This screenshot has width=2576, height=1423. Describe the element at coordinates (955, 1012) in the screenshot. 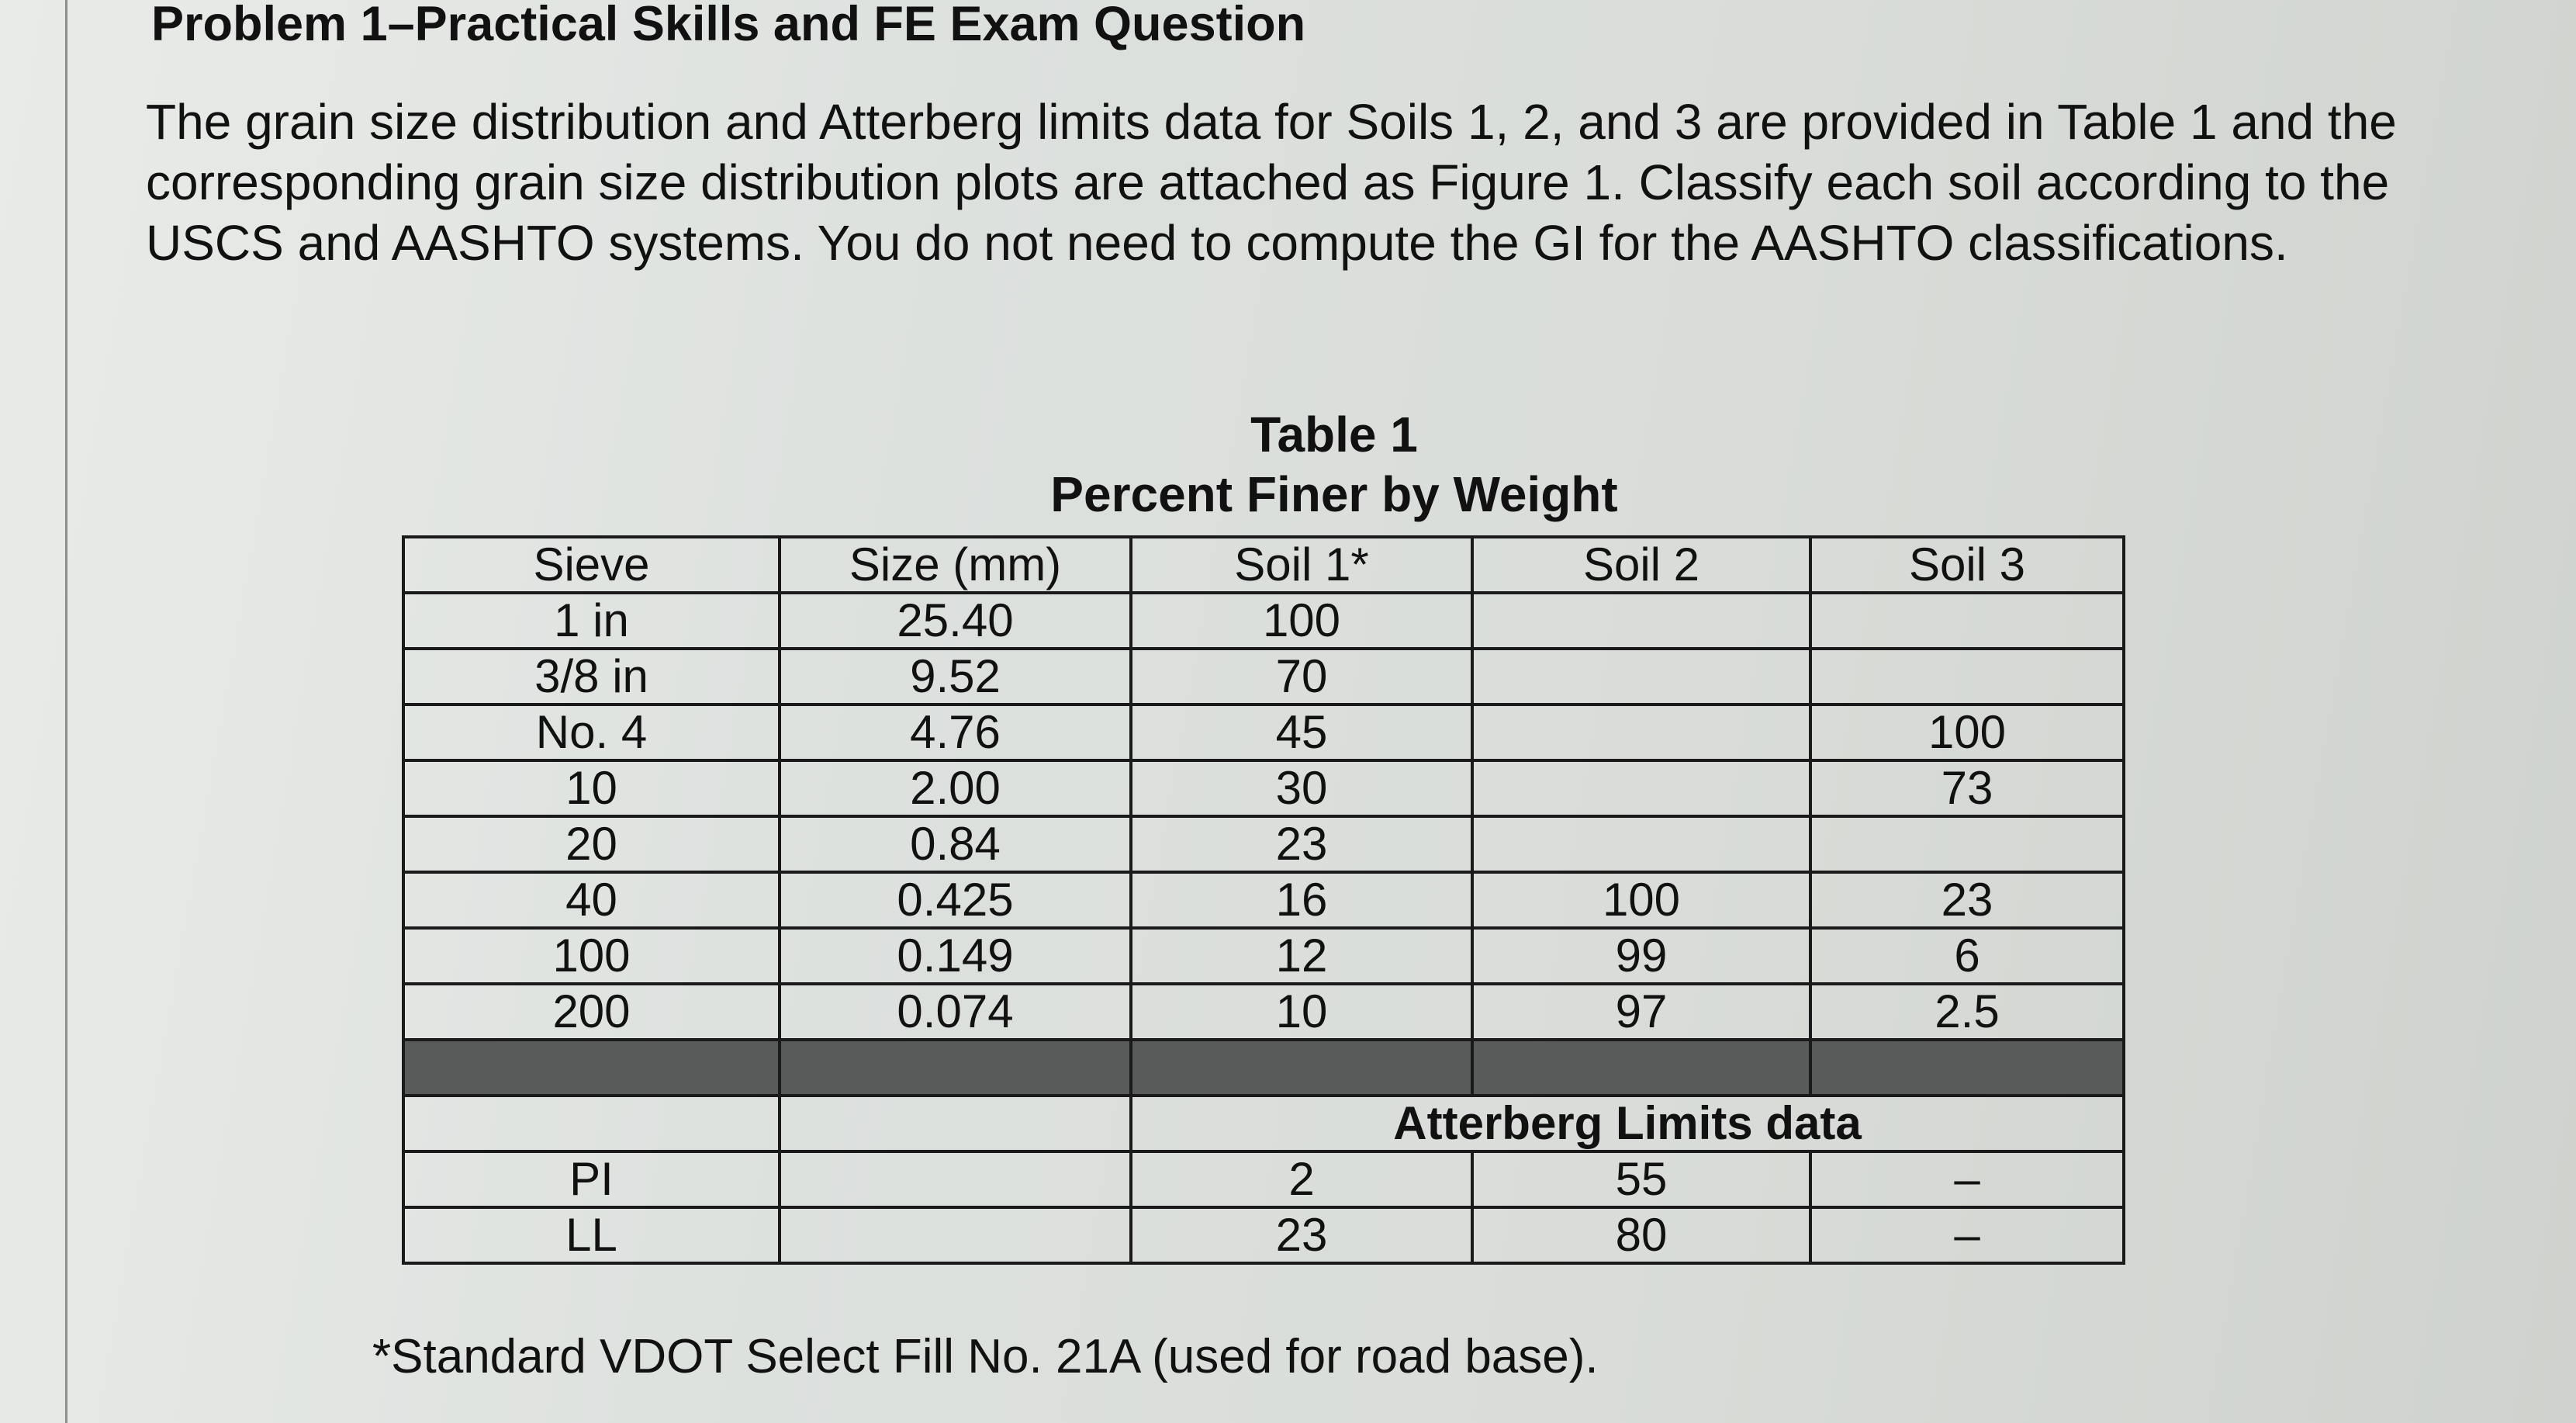

I see `size-cell: 0.074` at that location.